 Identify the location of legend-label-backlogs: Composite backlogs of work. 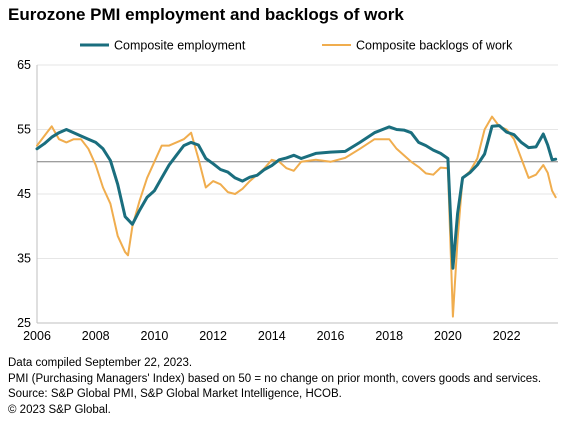
(434, 46).